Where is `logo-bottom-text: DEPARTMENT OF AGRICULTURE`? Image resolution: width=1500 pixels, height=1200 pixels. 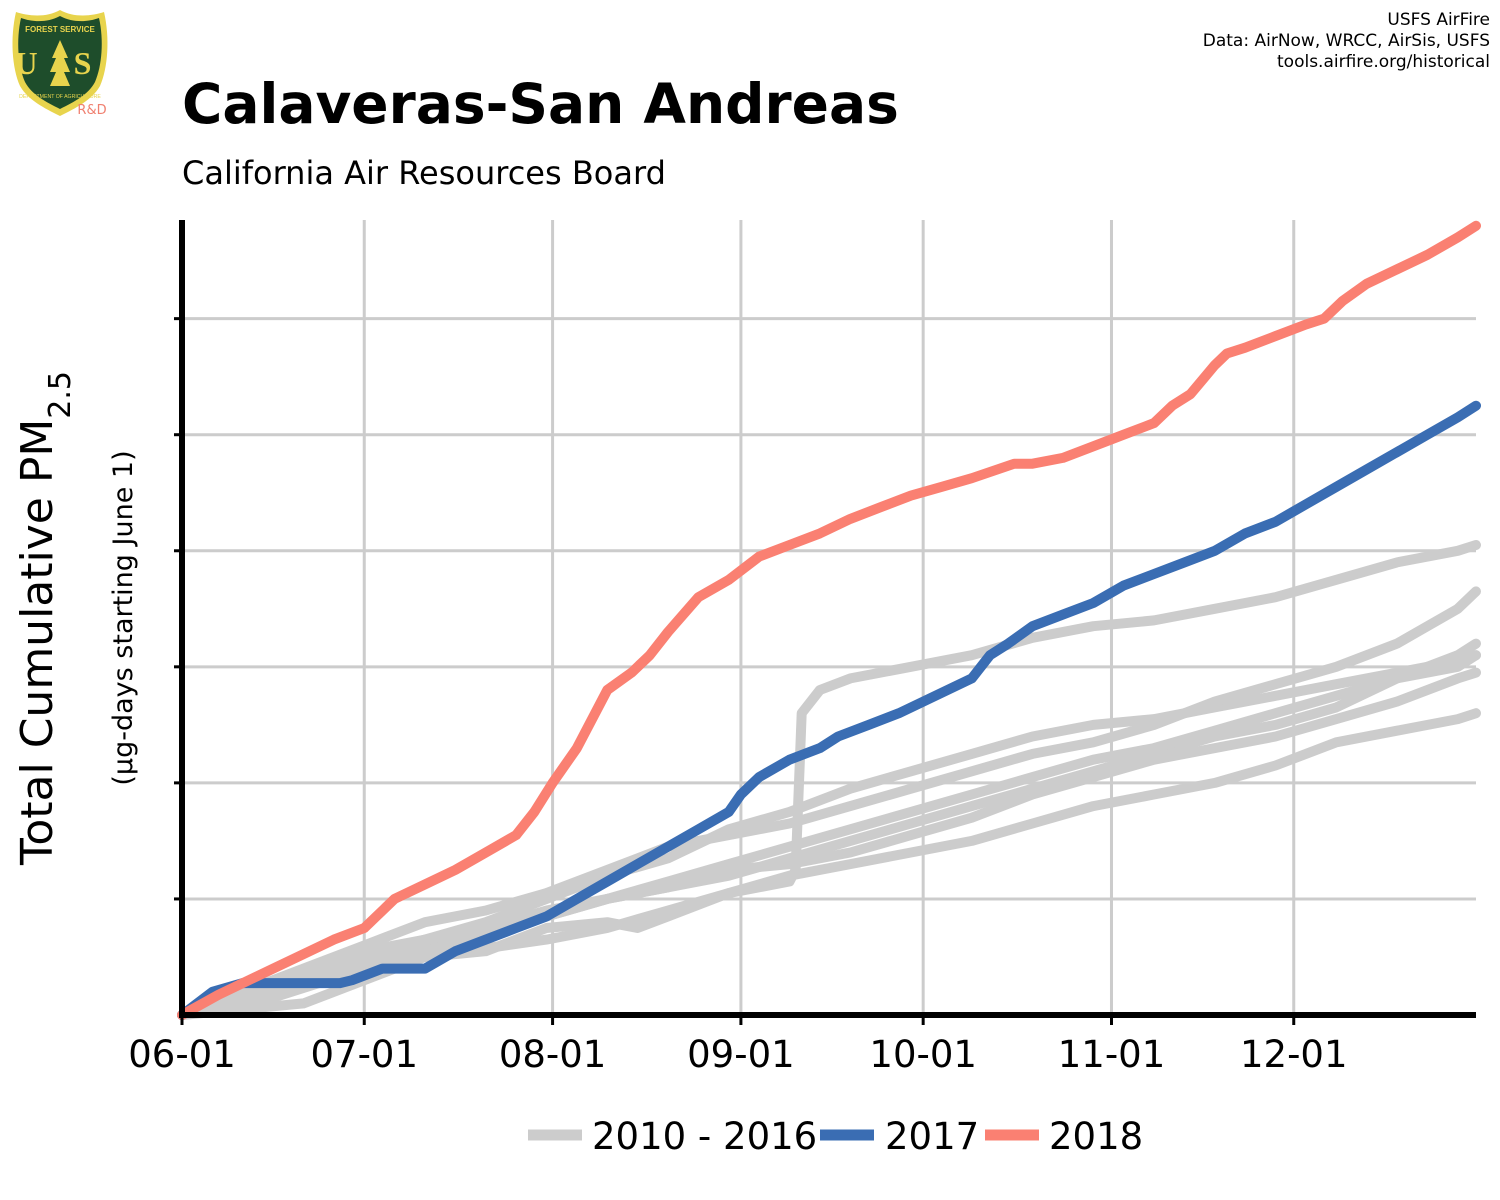 logo-bottom-text: DEPARTMENT OF AGRICULTURE is located at coordinates (60, 97).